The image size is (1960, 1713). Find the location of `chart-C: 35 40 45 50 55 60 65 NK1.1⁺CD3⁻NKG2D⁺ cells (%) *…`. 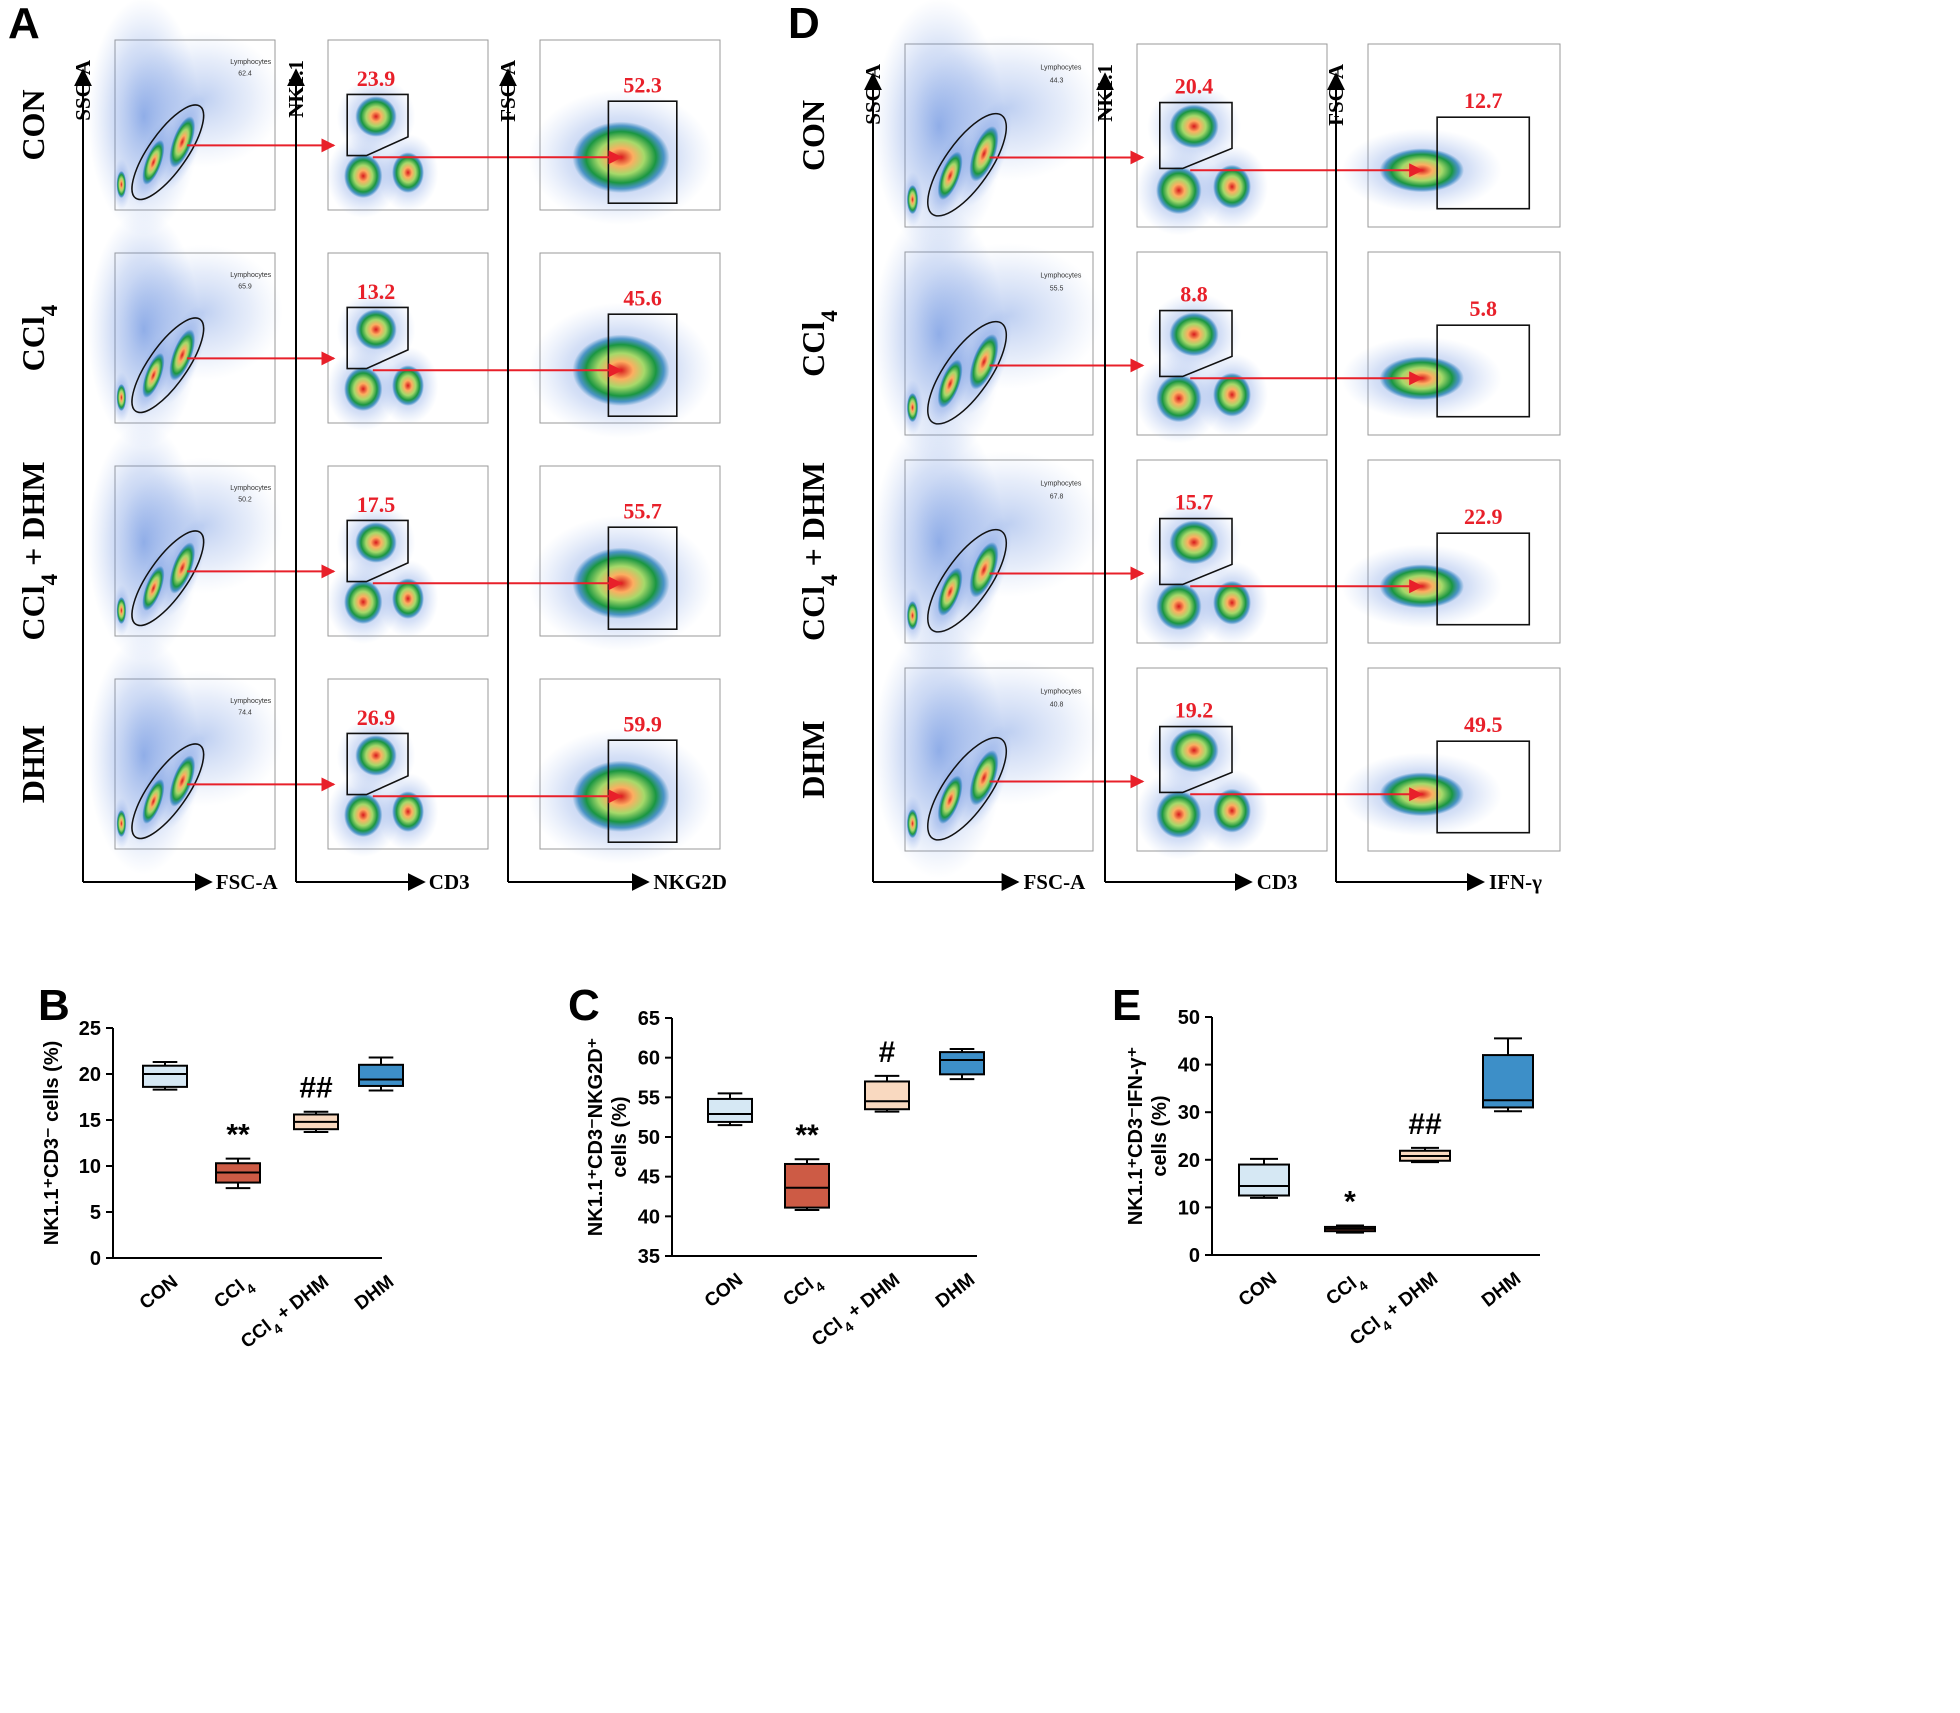

chart-C: 35 40 45 50 55 60 65 NK1.1⁺CD3⁻NKG2D⁺ cells (%) *… is located at coordinates (785, 1179).